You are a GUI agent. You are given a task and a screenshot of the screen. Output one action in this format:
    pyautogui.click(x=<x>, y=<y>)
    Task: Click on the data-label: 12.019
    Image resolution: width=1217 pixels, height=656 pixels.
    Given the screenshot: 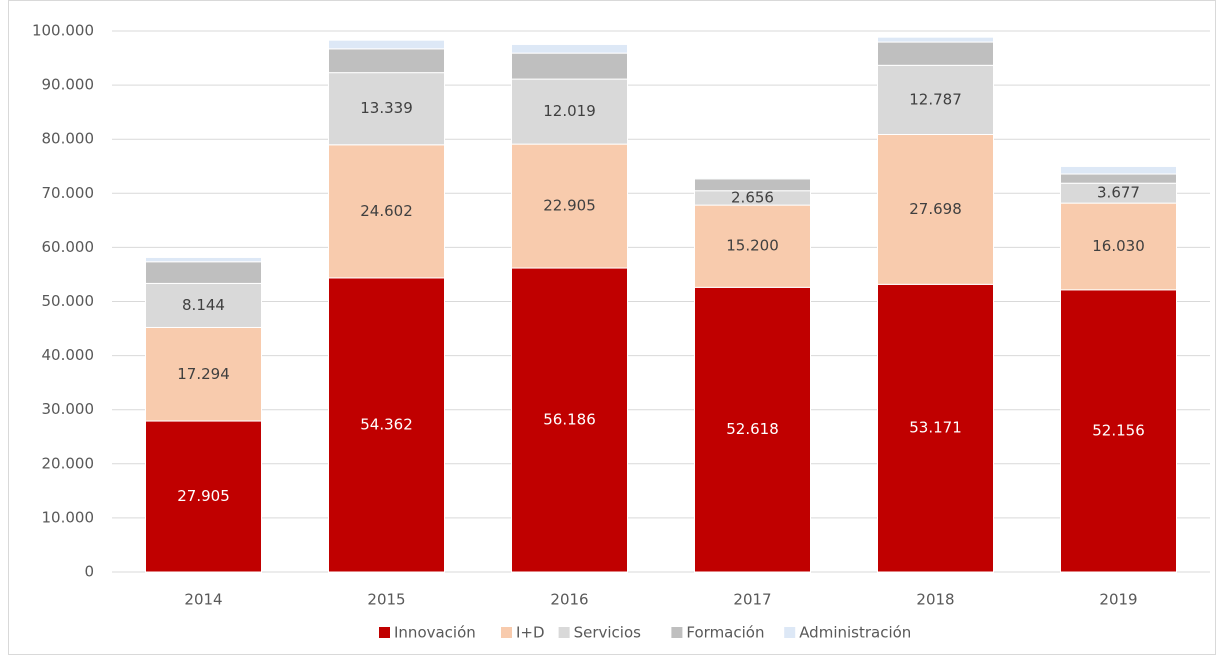 What is the action you would take?
    pyautogui.click(x=569, y=111)
    